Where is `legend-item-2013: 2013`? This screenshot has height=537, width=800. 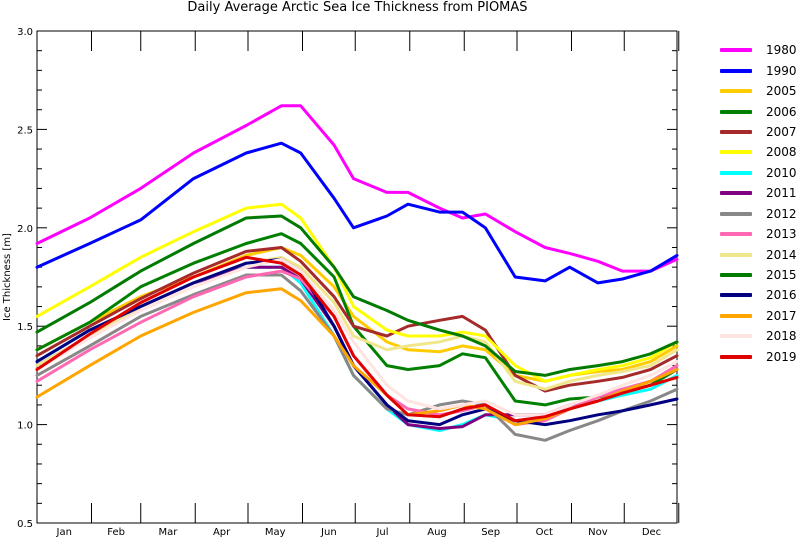 legend-item-2013: 2013 is located at coordinates (760, 234).